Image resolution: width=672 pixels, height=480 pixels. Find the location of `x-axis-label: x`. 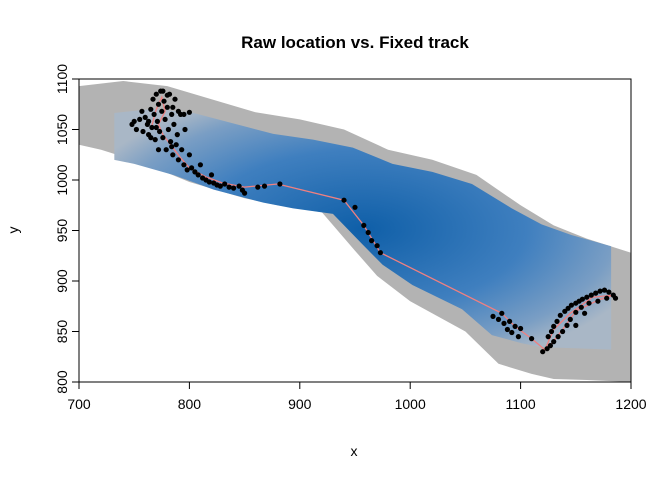

x-axis-label: x is located at coordinates (354, 451).